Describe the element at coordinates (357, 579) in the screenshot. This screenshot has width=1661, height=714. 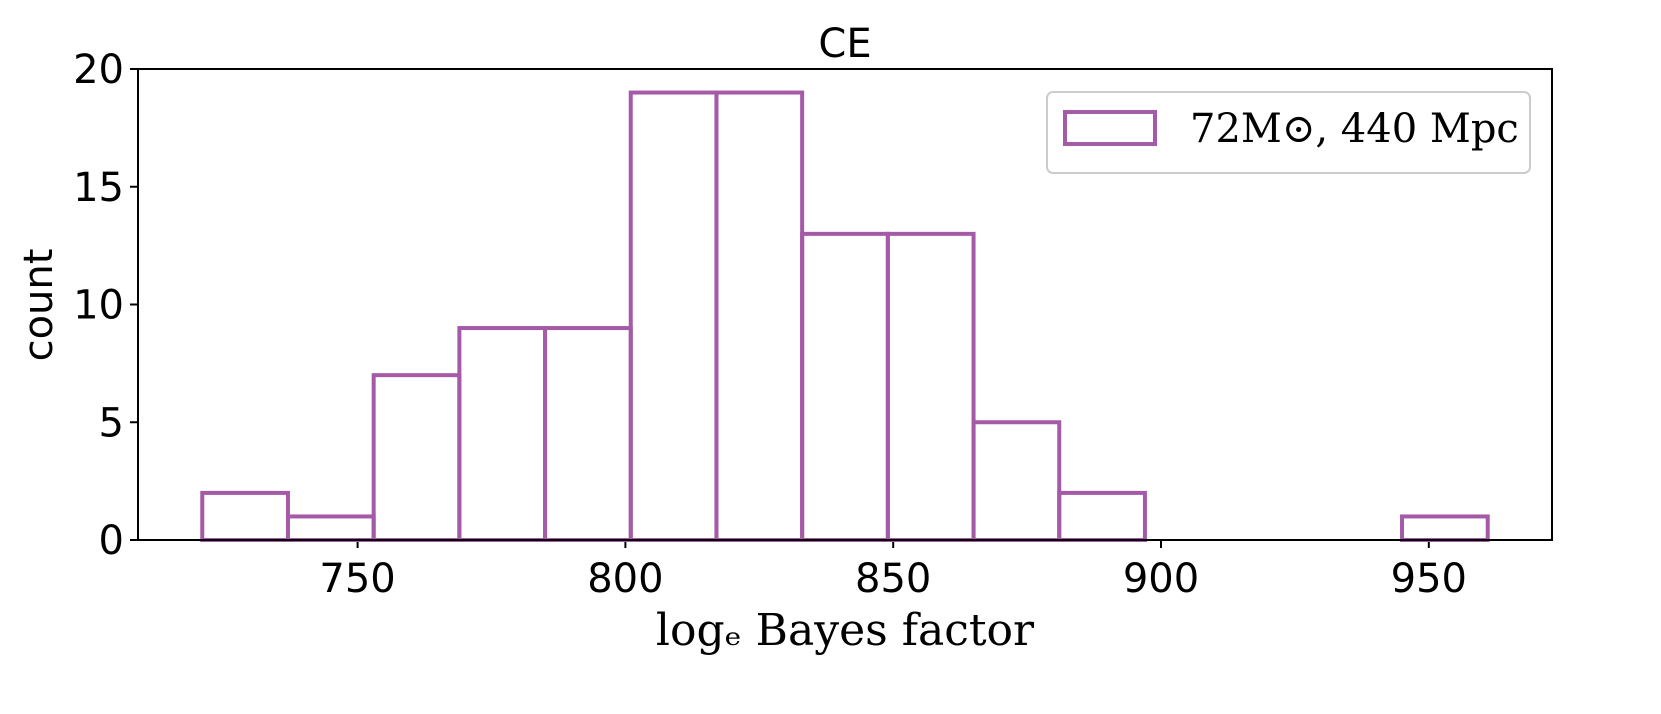
I see `x-tick-label: 750` at that location.